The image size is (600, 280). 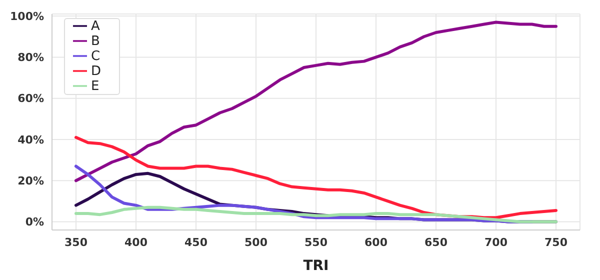 I want to click on x-tick-label: 500, so click(x=256, y=242).